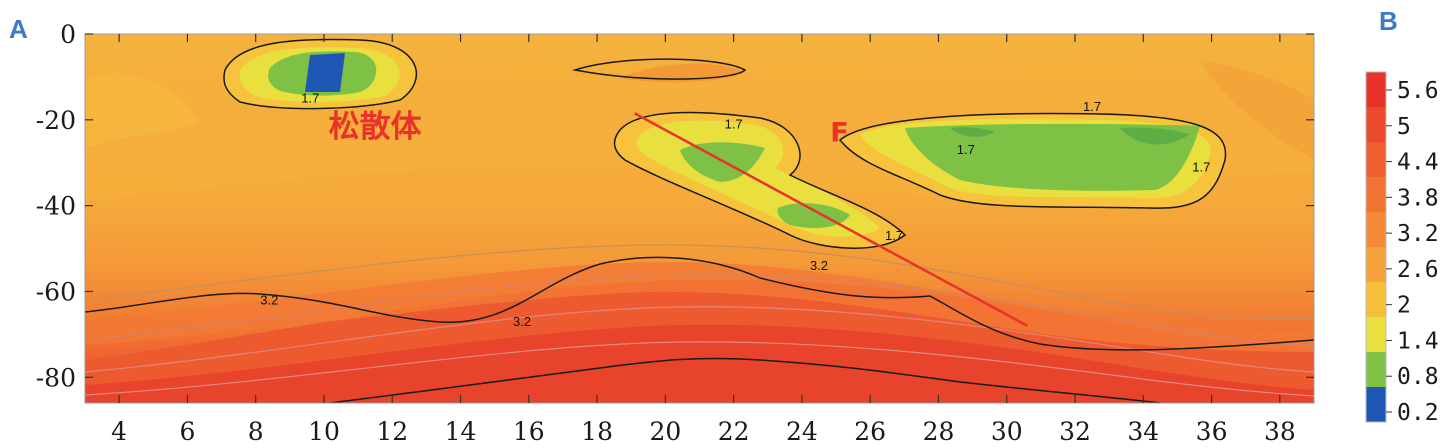 Image resolution: width=1453 pixels, height=448 pixels. Describe the element at coordinates (529, 431) in the screenshot. I see `x-tick-label: 16` at that location.